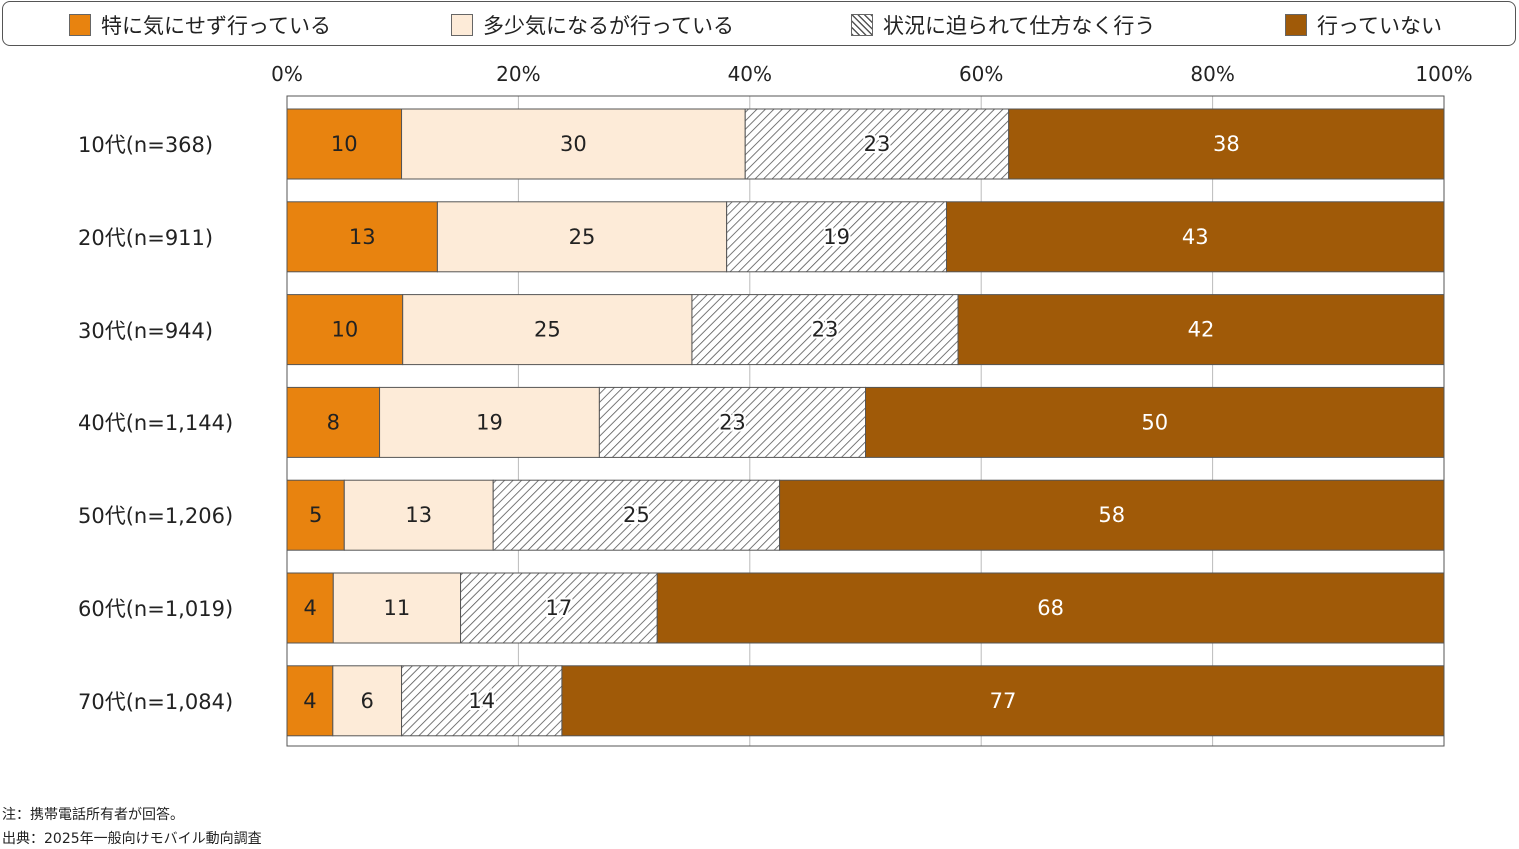  I want to click on legend-label-2: 多少気になるが行っている, so click(608, 25).